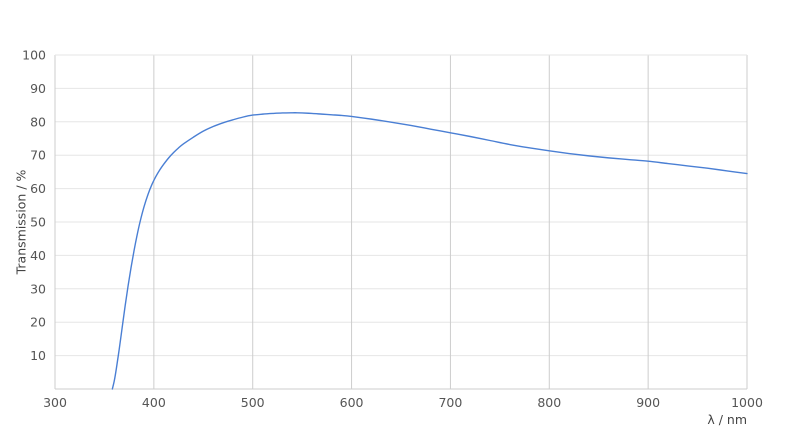 This screenshot has height=446, width=800. What do you see at coordinates (38, 121) in the screenshot?
I see `y-tick-label: 80` at bounding box center [38, 121].